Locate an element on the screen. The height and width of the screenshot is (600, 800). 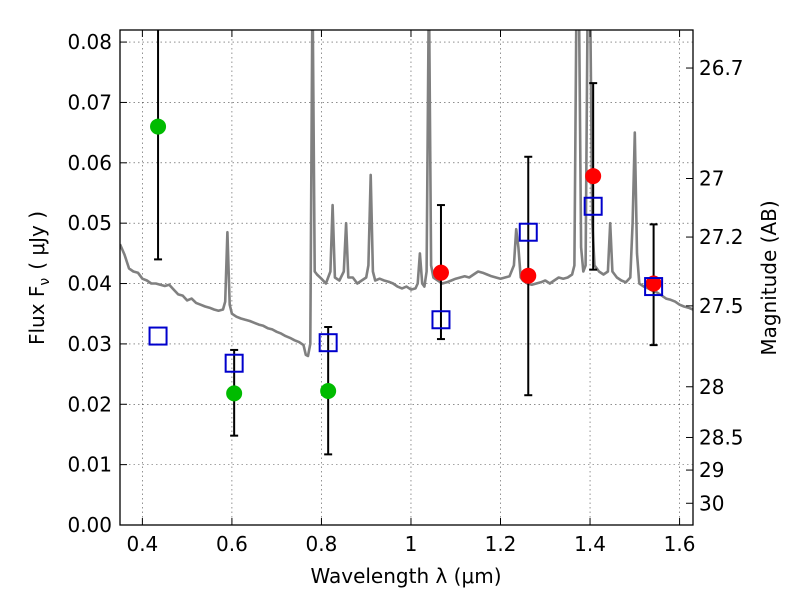
x-tick-label: 0.6 is located at coordinates (232, 544).